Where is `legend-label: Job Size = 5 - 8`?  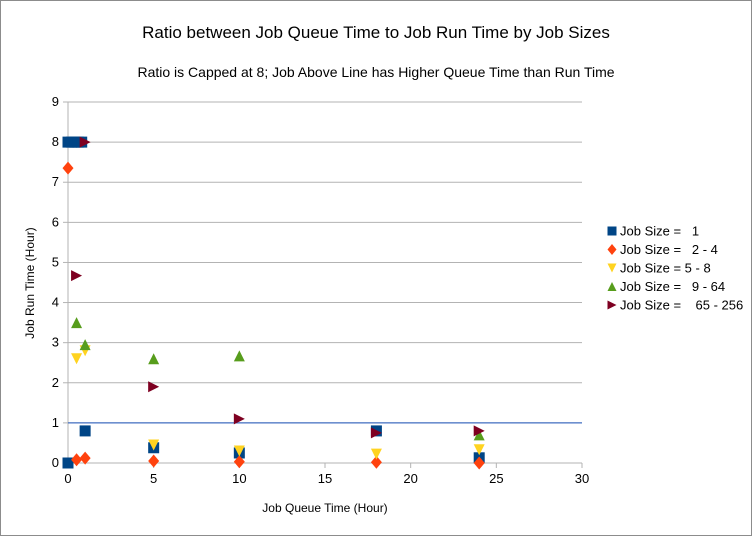 legend-label: Job Size = 5 - 8 is located at coordinates (665, 268).